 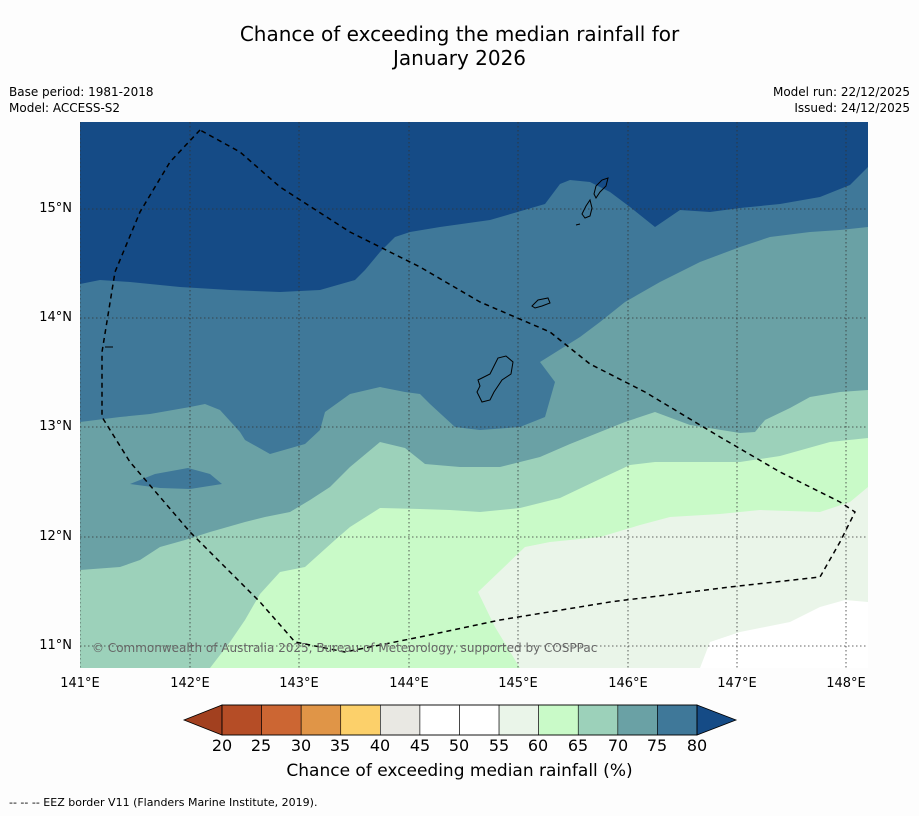 What do you see at coordinates (717, 720) in the screenshot?
I see `colorbar-extend-high` at bounding box center [717, 720].